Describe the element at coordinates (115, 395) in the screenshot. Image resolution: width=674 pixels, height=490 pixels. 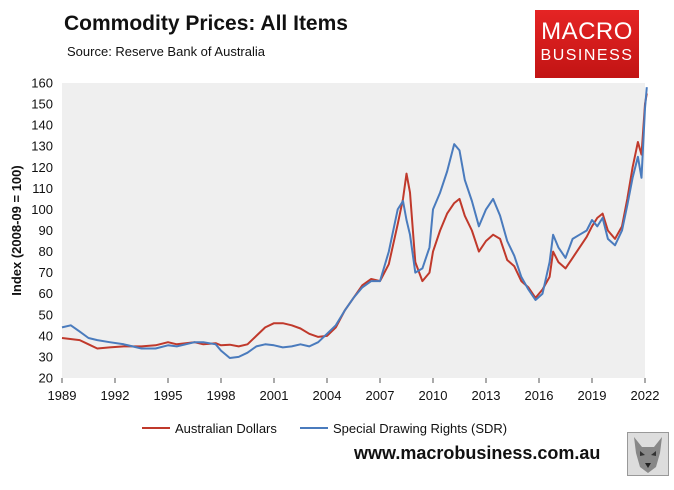
I see `x-tick-label: 1992` at that location.